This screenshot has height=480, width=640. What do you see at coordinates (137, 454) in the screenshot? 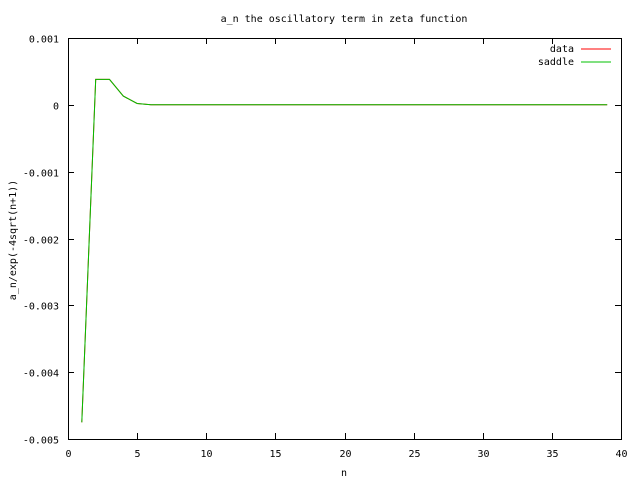
I see `x-tick-label: 5` at bounding box center [137, 454].